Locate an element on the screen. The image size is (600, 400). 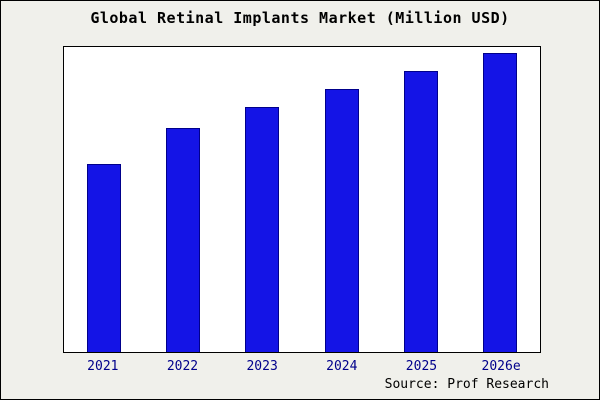
bar-2023 is located at coordinates (262, 229).